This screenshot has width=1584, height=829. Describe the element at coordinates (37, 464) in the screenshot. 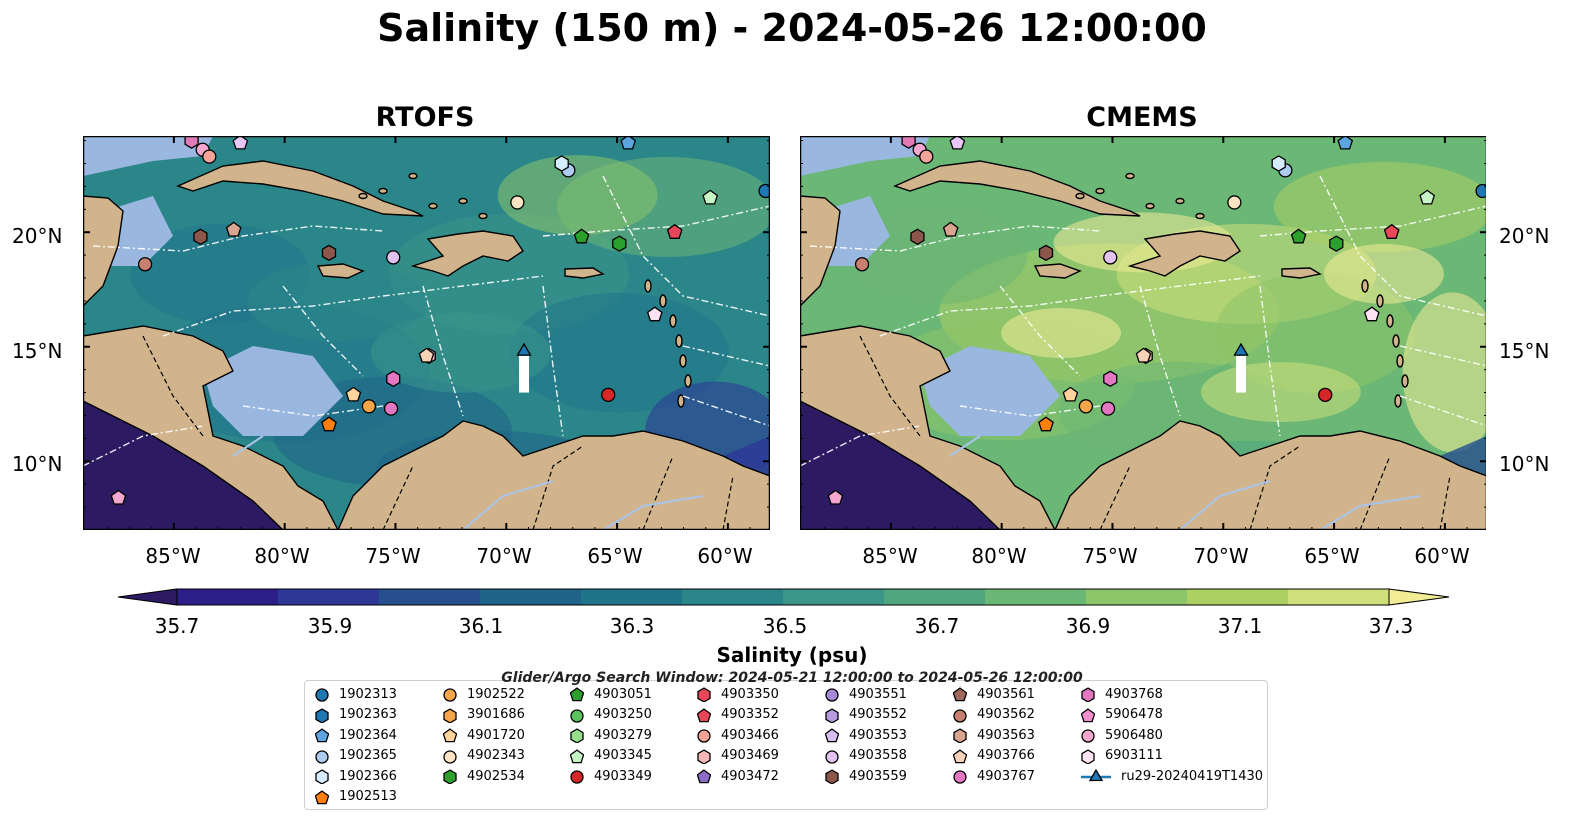

I see `ytick-left-10n: 10°N` at that location.